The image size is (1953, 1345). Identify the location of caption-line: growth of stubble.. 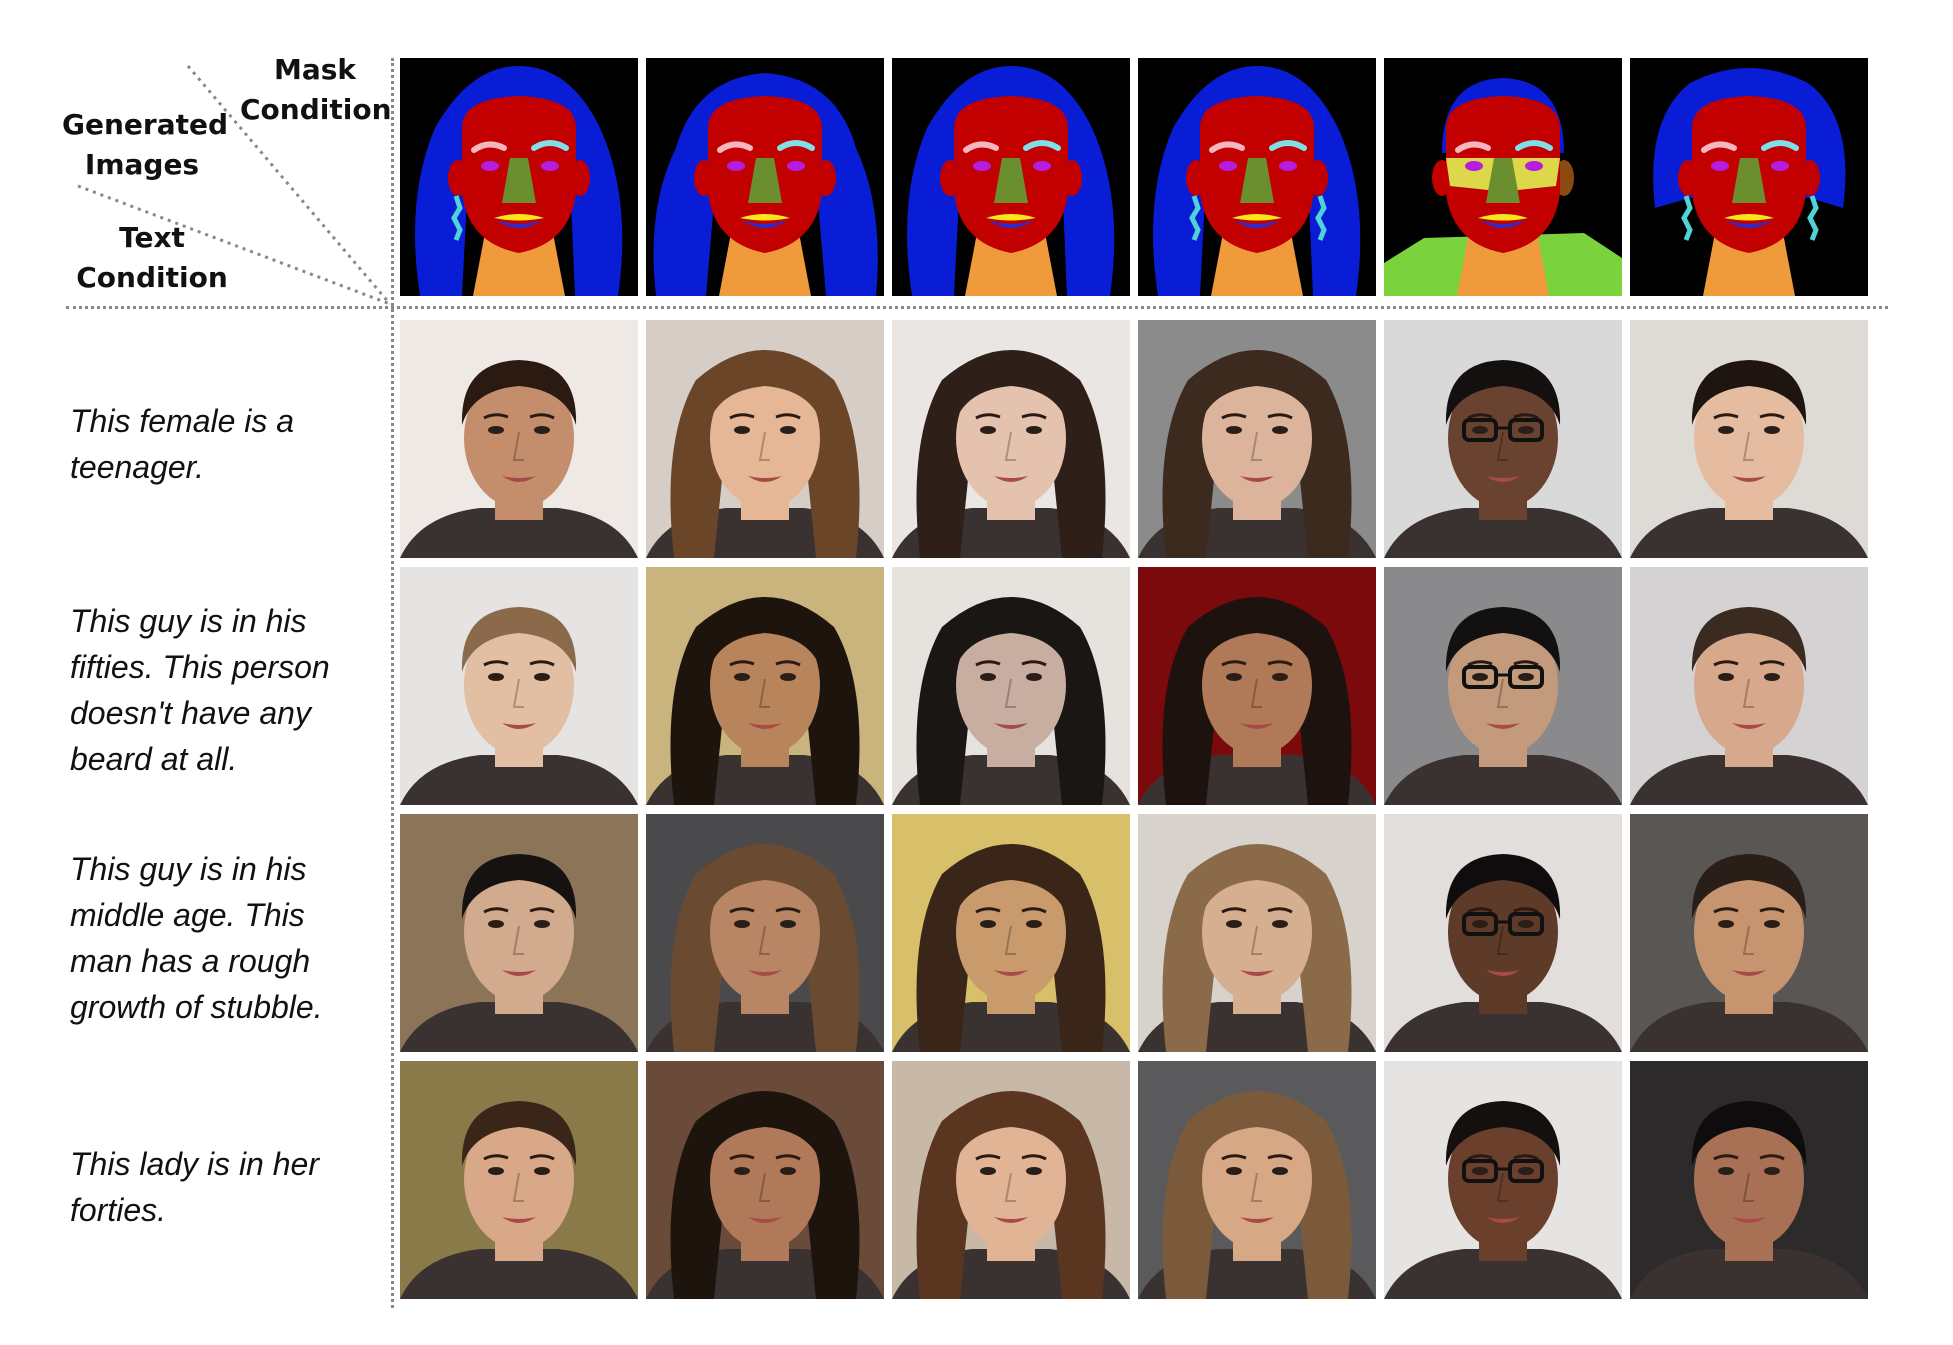
(196, 1007).